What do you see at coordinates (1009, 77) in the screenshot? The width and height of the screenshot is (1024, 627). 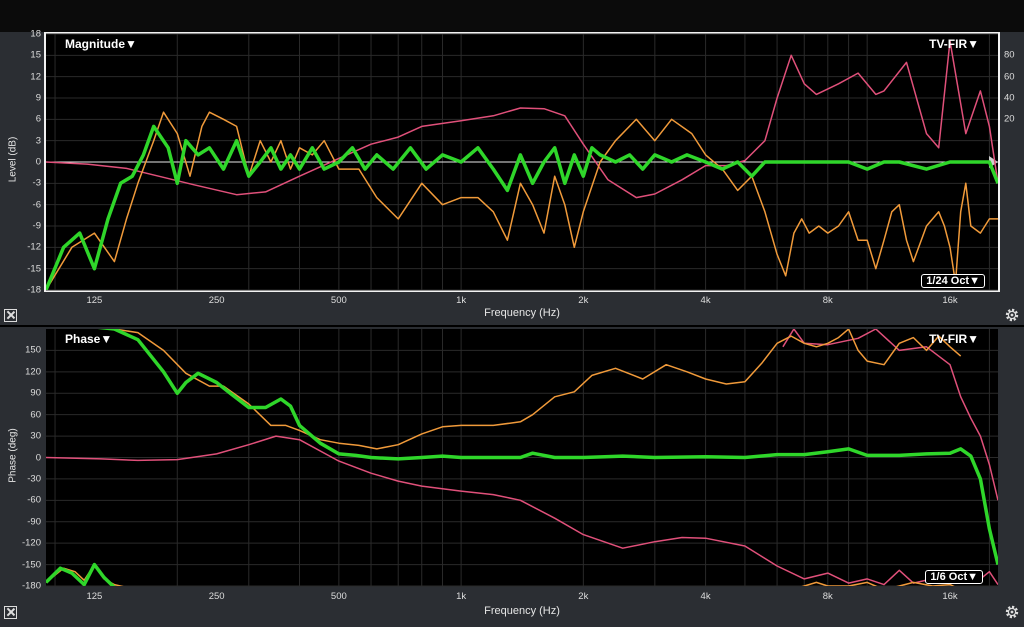 I see `y-tick-label-right: 60` at bounding box center [1009, 77].